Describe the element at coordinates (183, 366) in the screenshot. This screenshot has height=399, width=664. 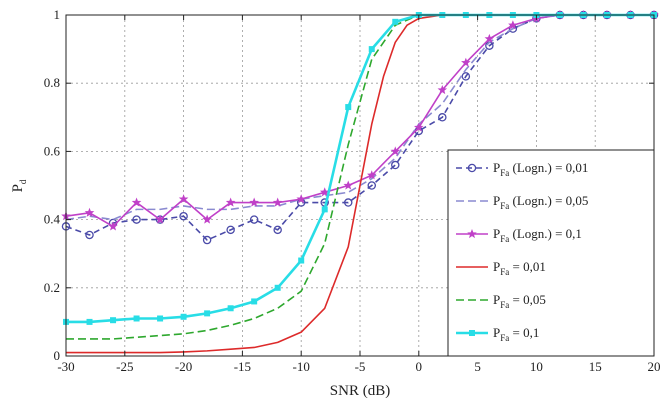
I see `x-tick-label: -20` at that location.